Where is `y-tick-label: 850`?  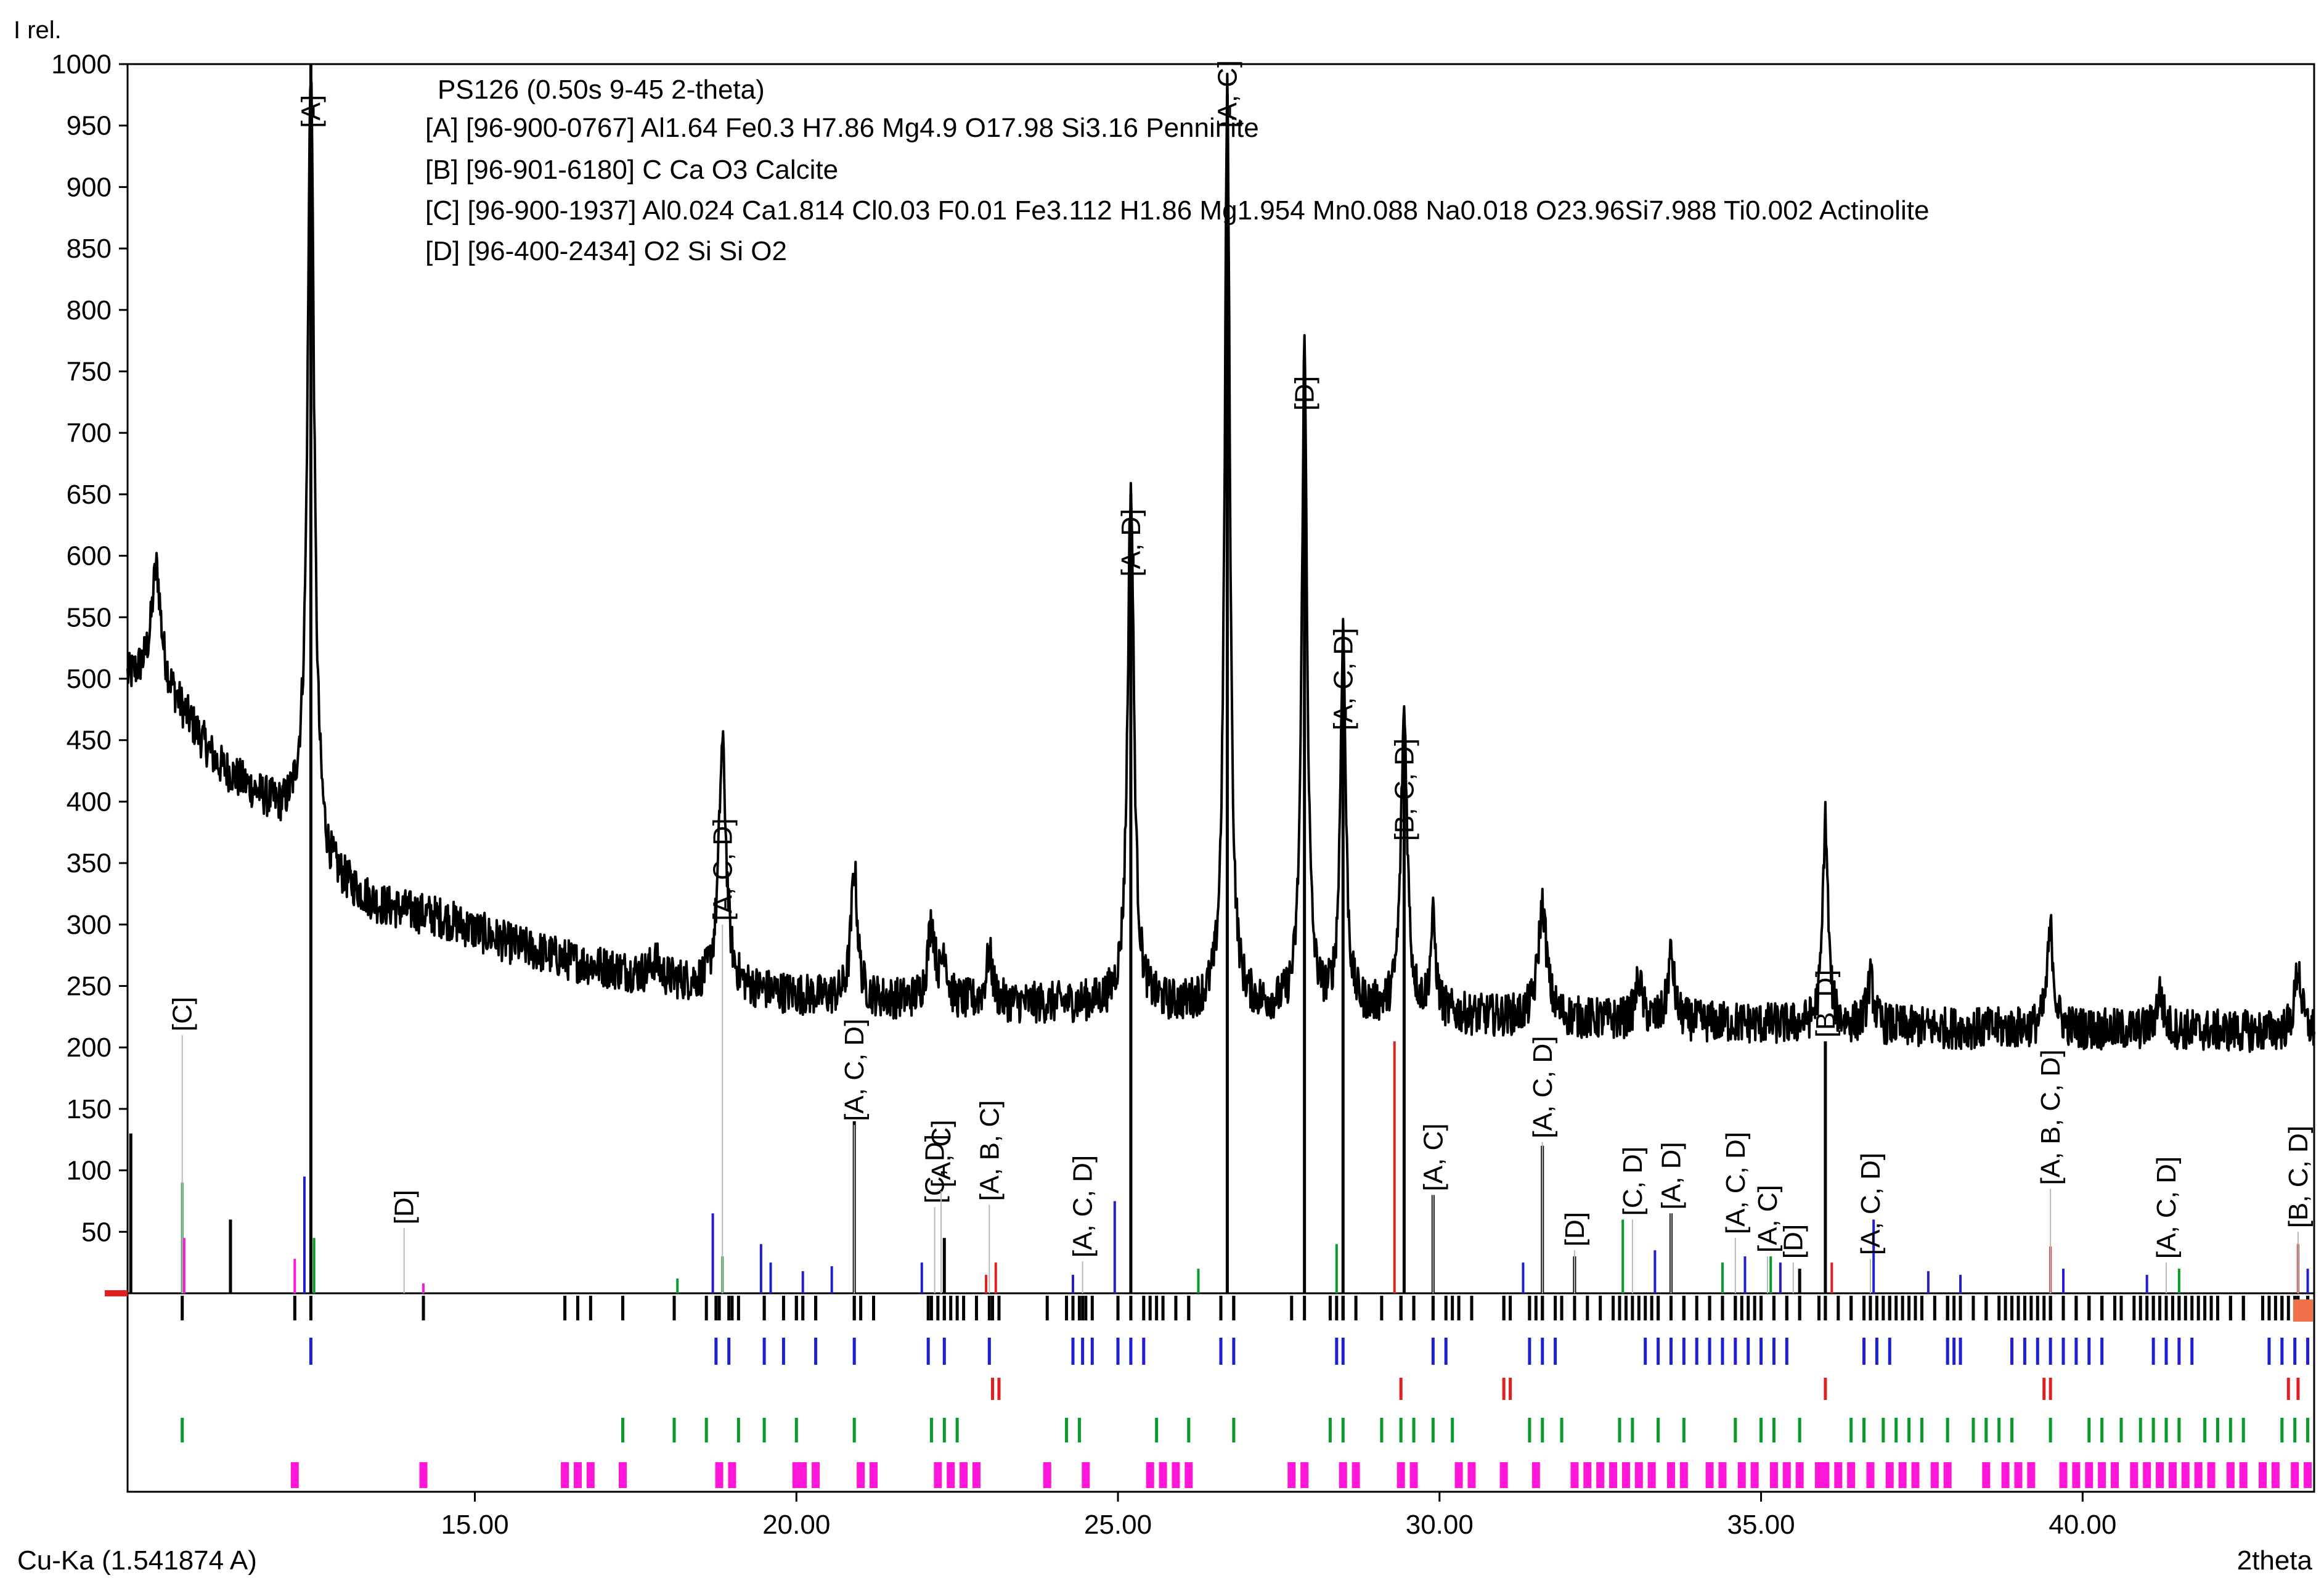
y-tick-label: 850 is located at coordinates (89, 249).